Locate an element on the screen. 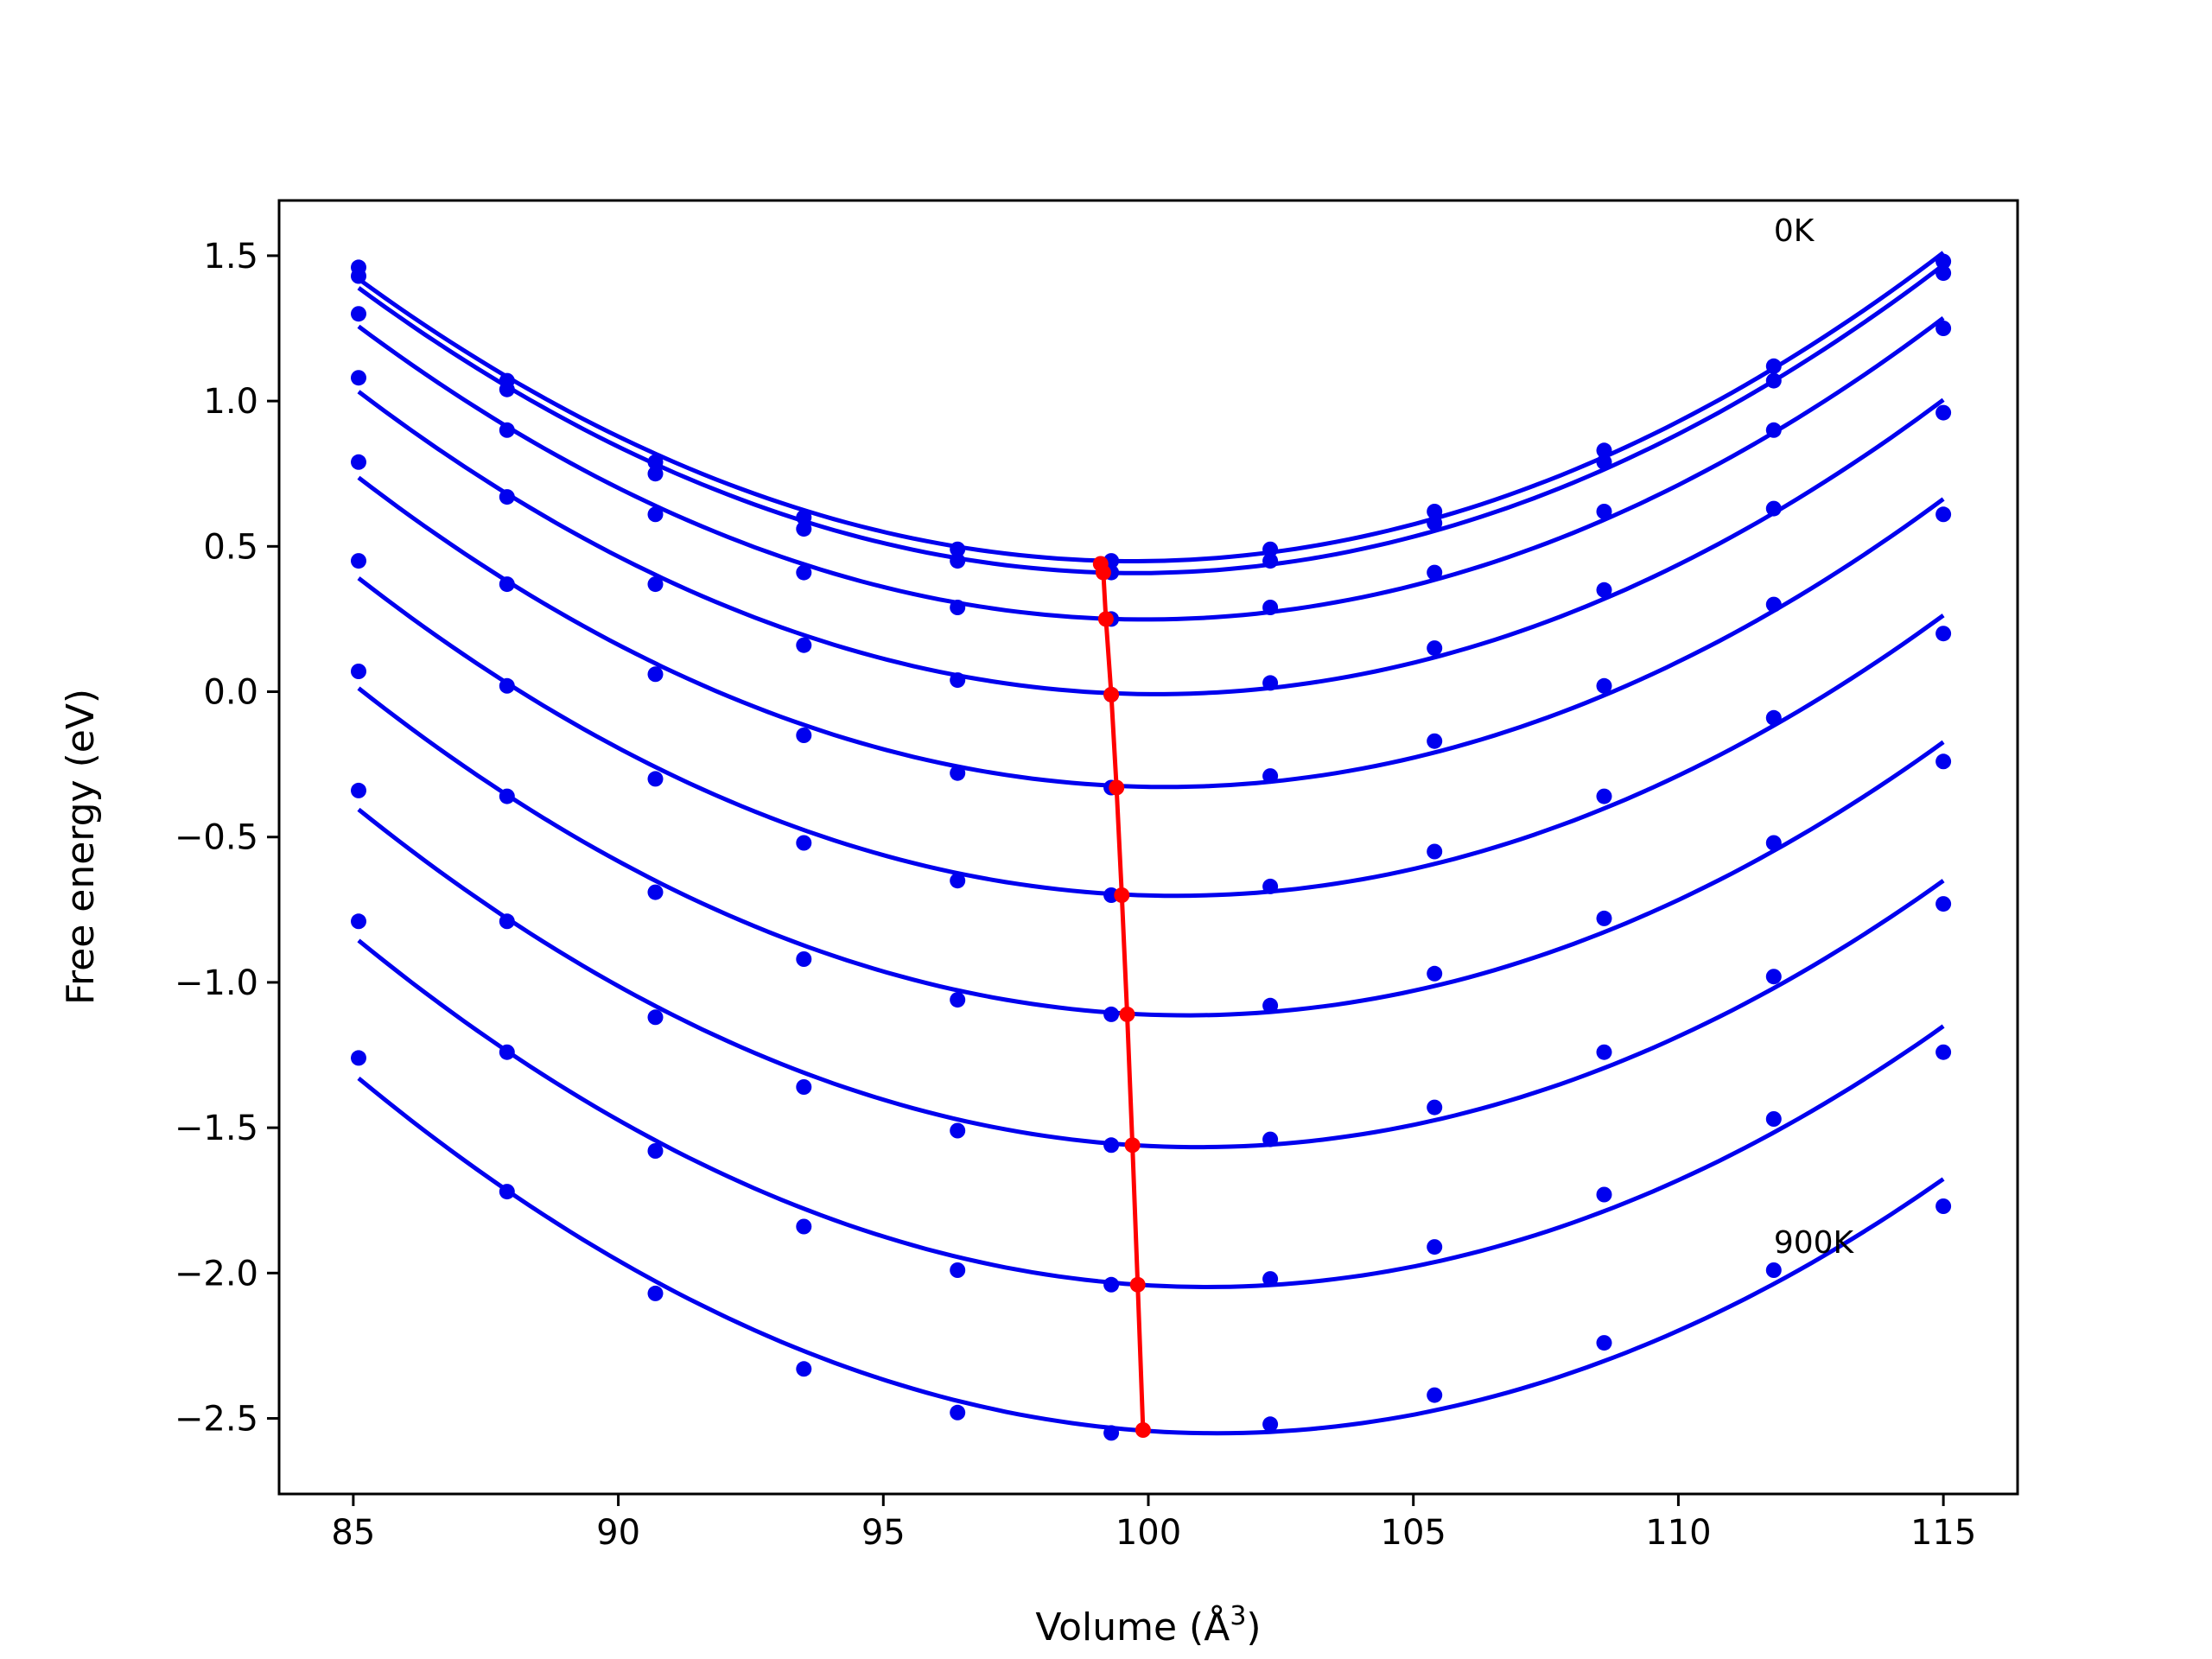 This screenshot has width=2212, height=1659. y-tick-label: −1.5 is located at coordinates (216, 1128).